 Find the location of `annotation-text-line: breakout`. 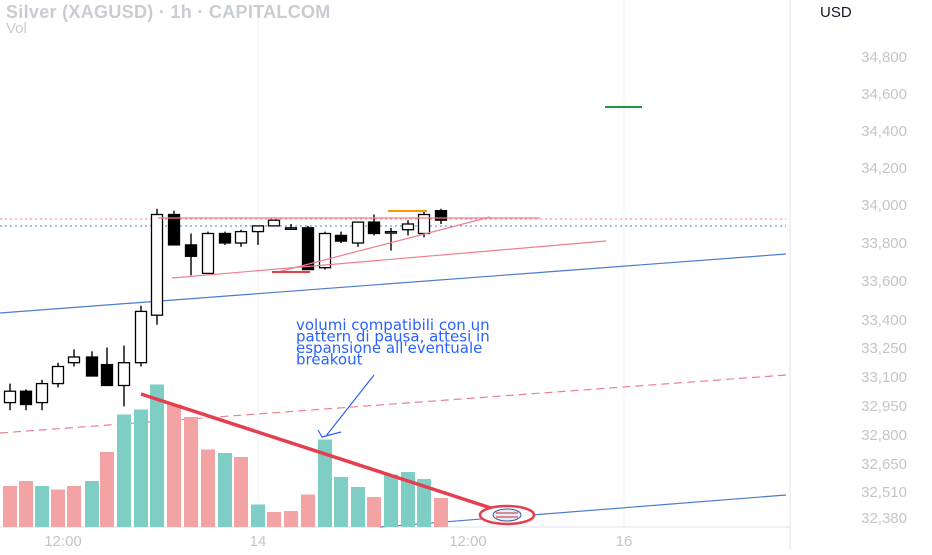

annotation-text-line: breakout is located at coordinates (329, 360).